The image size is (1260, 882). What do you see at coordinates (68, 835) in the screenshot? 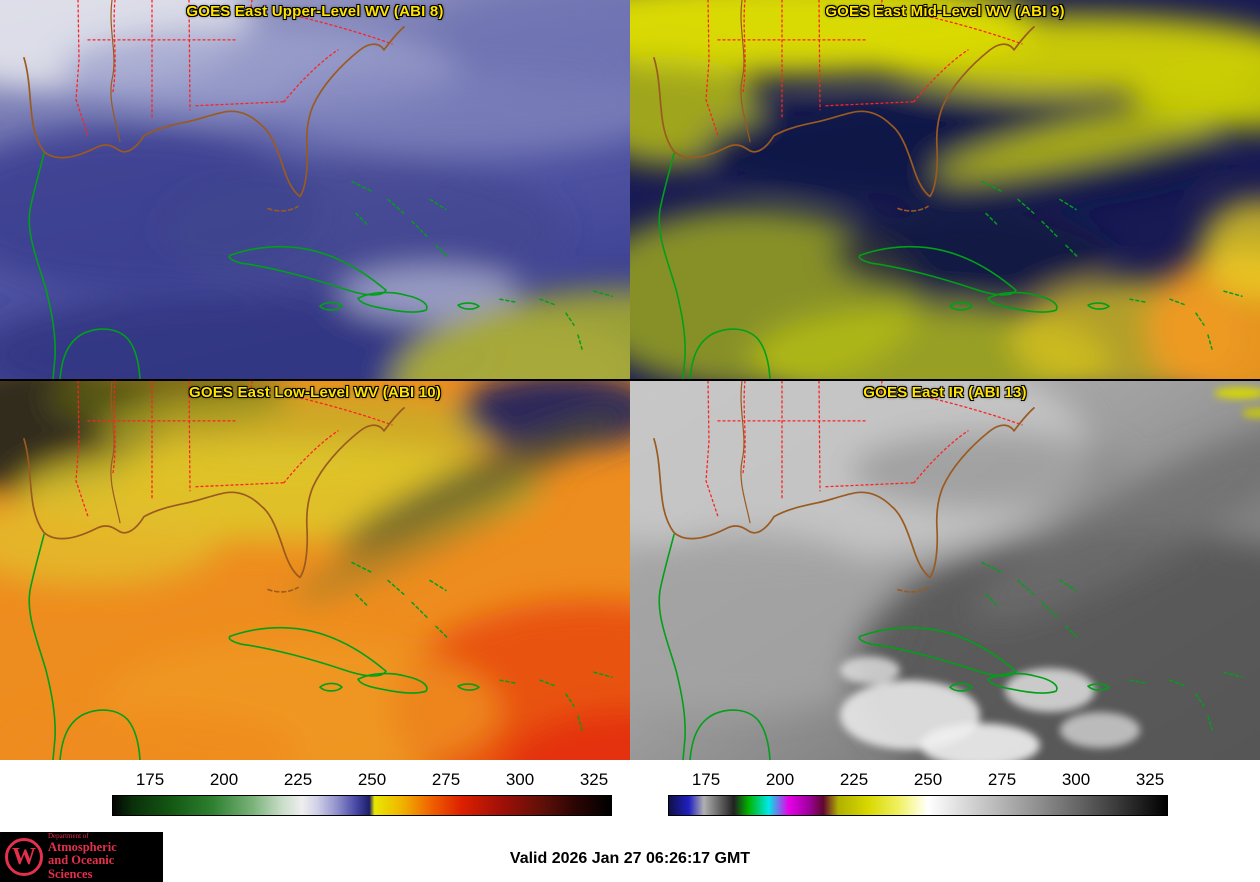
I see `logo-dept-line: Department of` at bounding box center [68, 835].